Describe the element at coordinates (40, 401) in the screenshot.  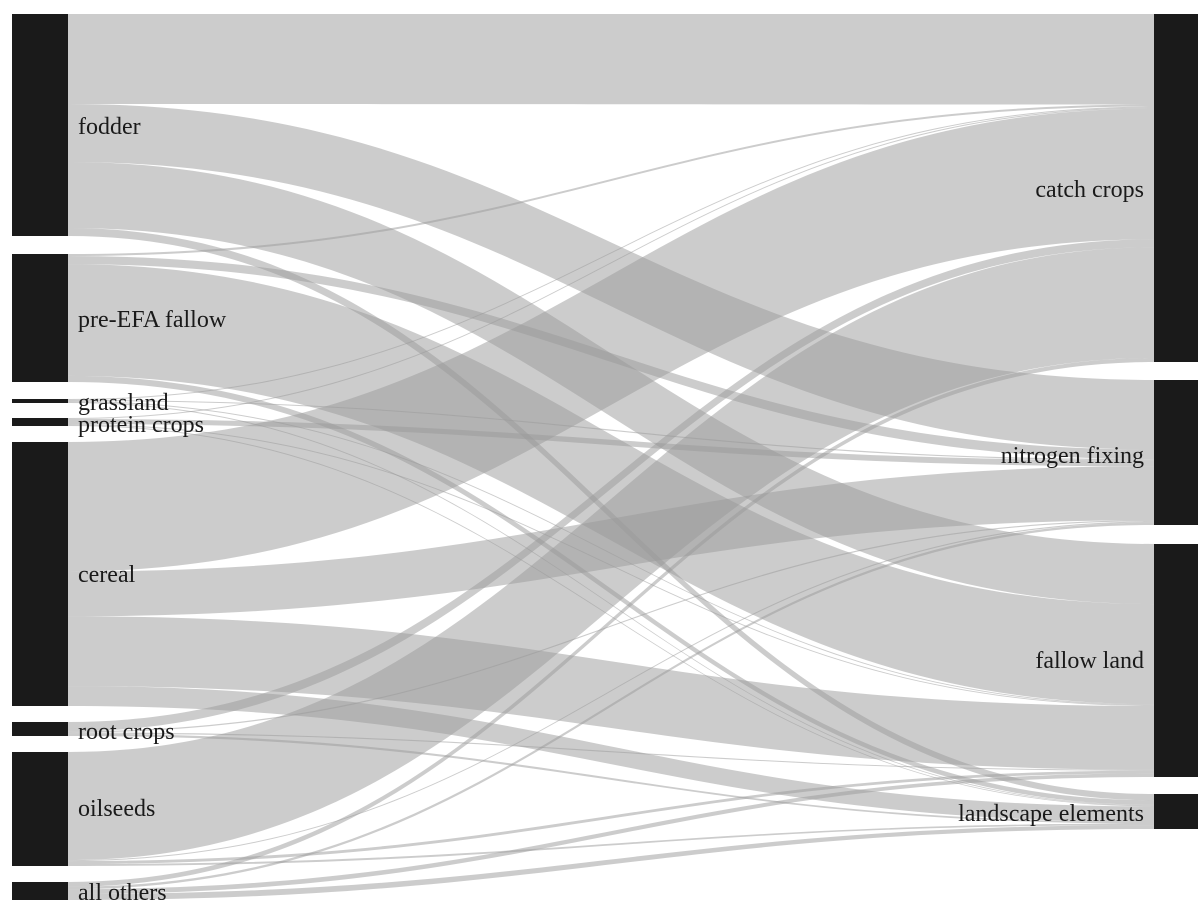
I see `source-node-grassland` at that location.